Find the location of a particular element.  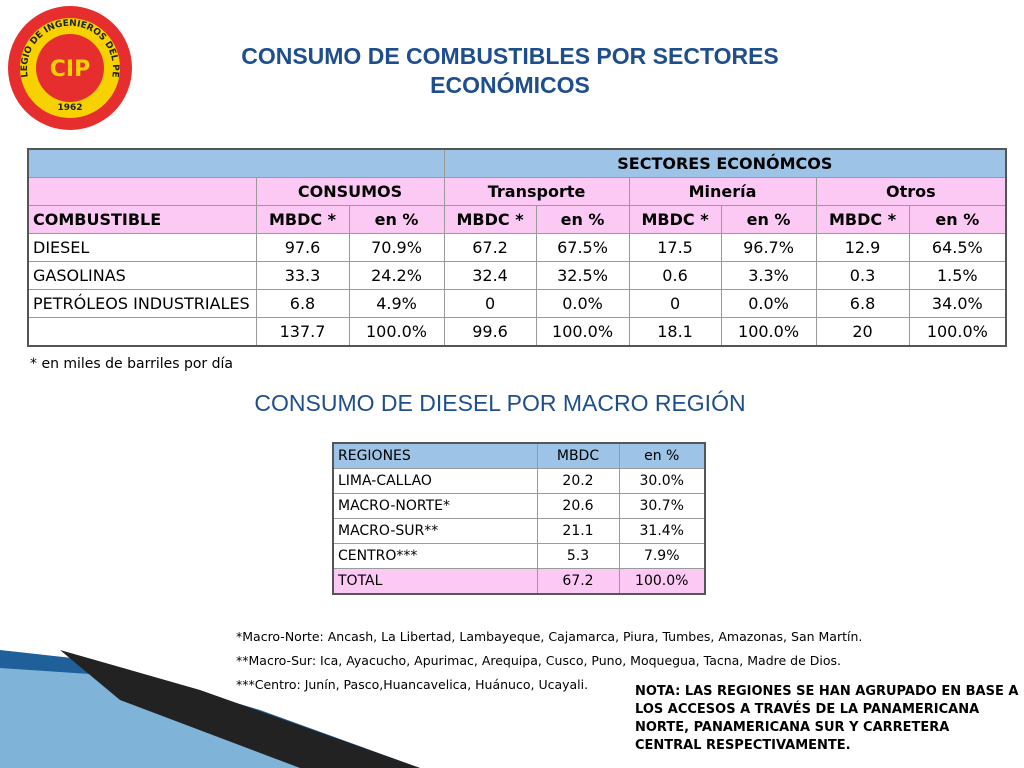

cell: 17.5 is located at coordinates (675, 247).